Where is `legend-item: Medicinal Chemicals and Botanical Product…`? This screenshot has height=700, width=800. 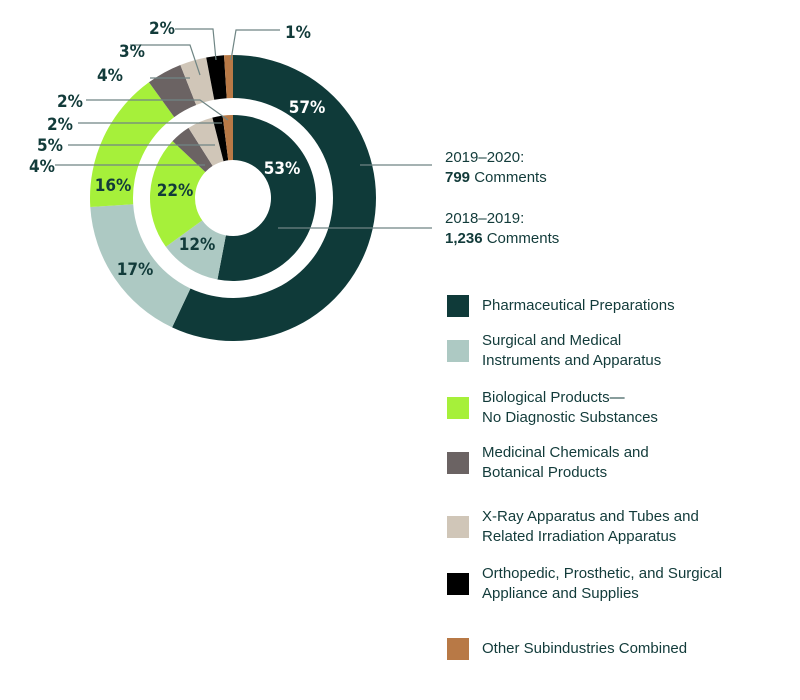
legend-item: Medicinal Chemicals and Botanical Product… is located at coordinates (614, 463).